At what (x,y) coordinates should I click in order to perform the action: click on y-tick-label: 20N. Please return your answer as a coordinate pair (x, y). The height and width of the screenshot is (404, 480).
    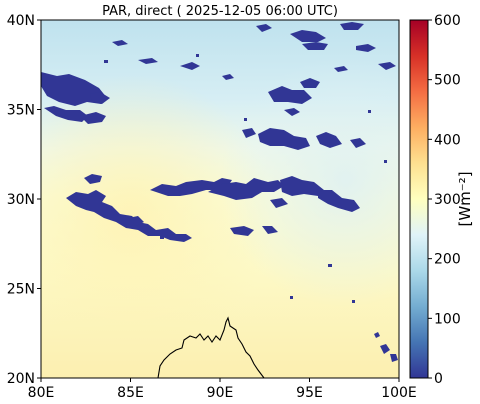
    Looking at the image, I should click on (21, 379).